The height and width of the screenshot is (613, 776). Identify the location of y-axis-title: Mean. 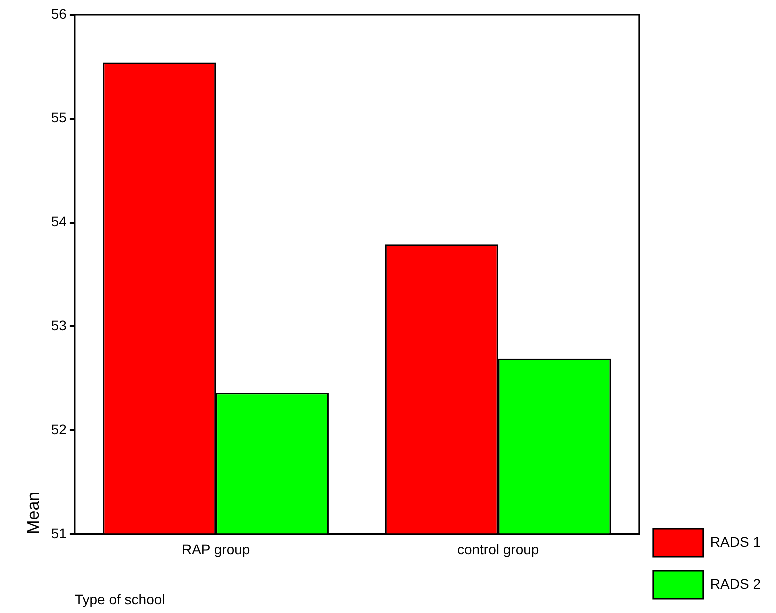
(33, 513).